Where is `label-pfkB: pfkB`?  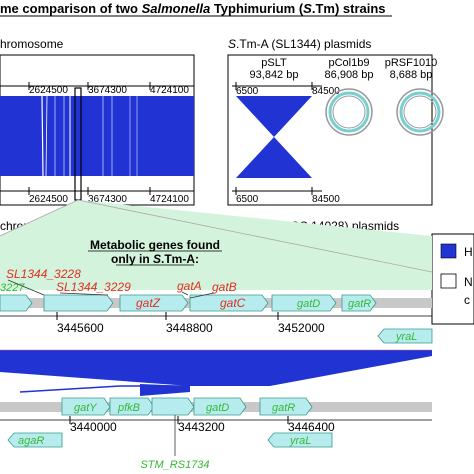 label-pfkB: pfkB is located at coordinates (128, 408).